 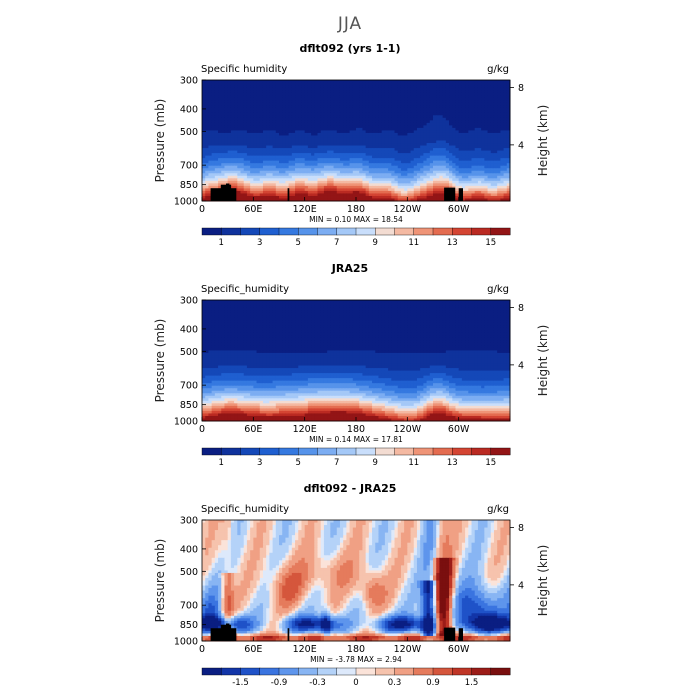 What do you see at coordinates (355, 683) in the screenshot?
I see `colorbar-label: 0` at bounding box center [355, 683].